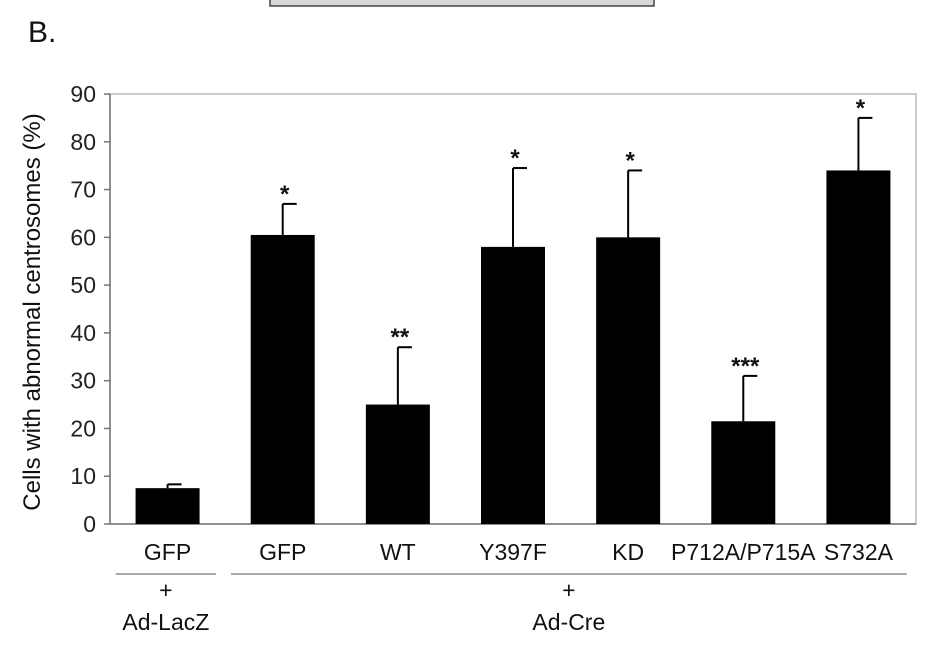  Describe the element at coordinates (83, 285) in the screenshot. I see `y-tick-label: 50` at that location.